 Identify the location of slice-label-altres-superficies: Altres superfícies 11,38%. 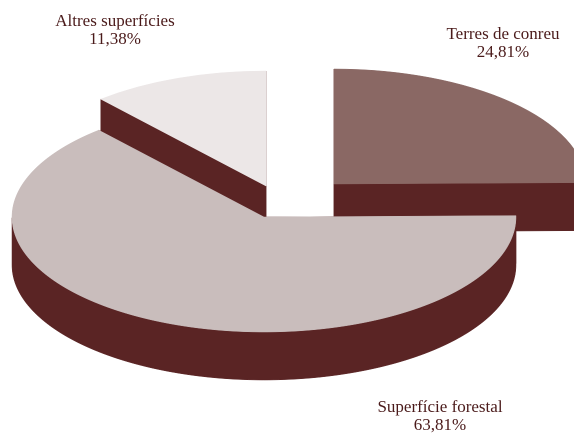
(115, 30).